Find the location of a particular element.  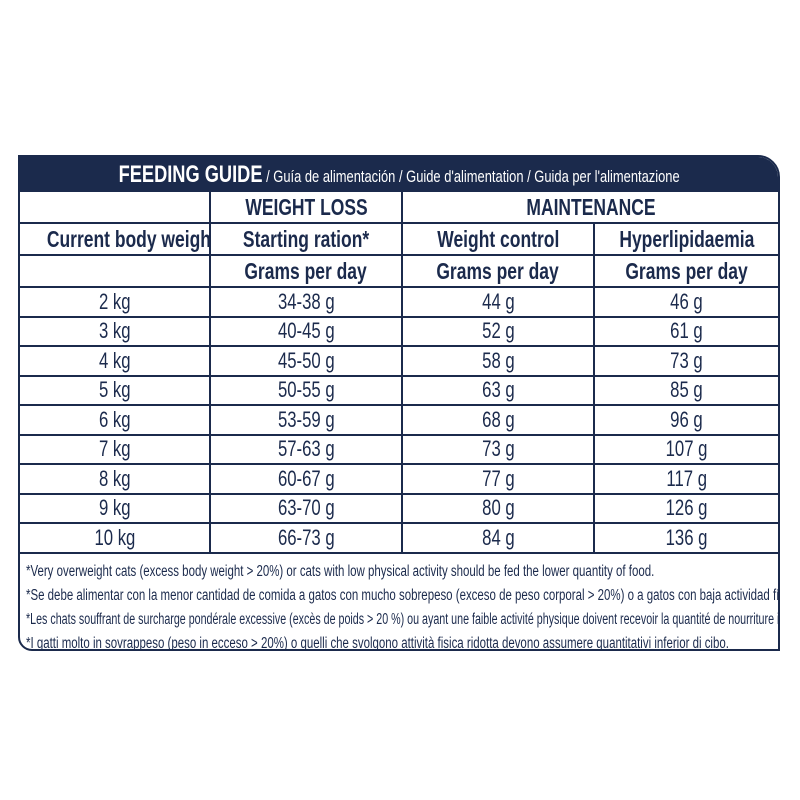

table-cell: 34-38 g is located at coordinates (306, 302).